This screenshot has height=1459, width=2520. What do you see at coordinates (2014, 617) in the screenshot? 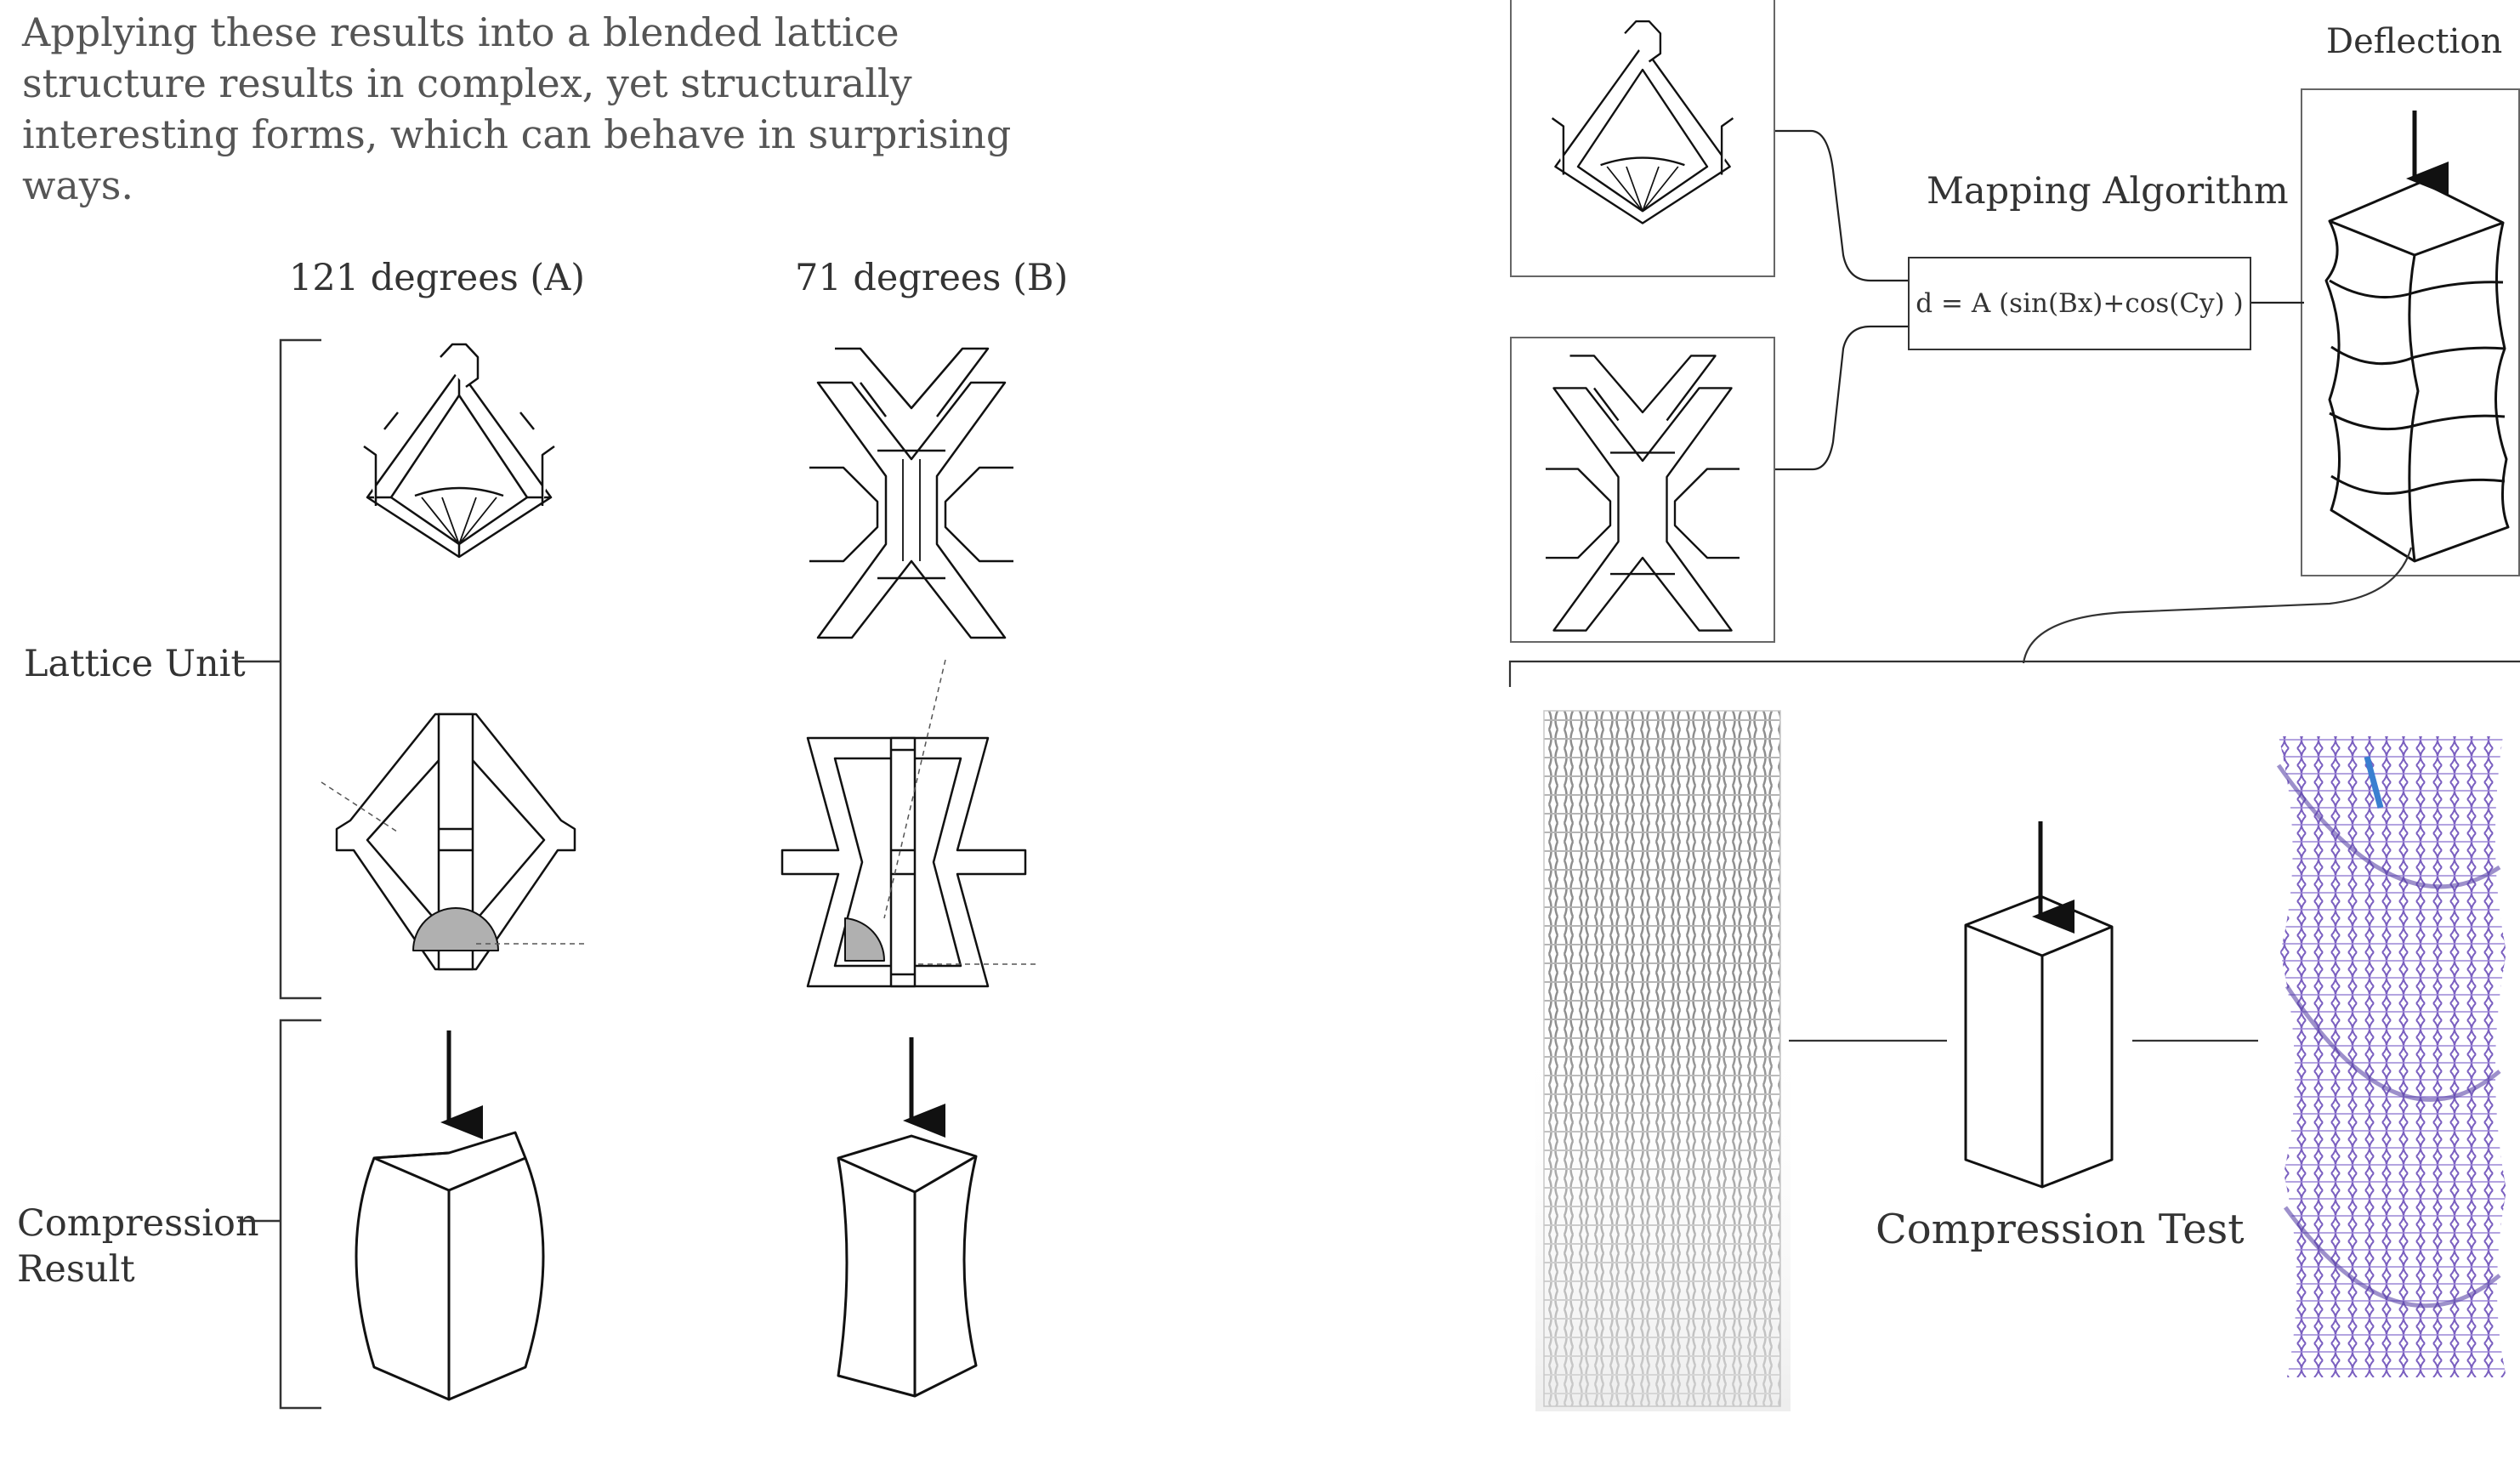
I see `bottom-bracket` at bounding box center [2014, 617].